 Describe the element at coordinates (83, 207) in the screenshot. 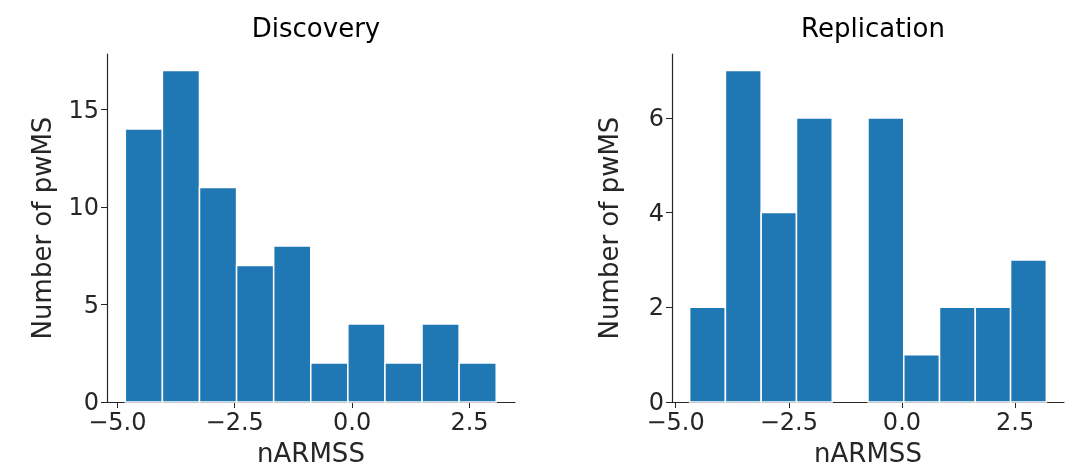

I see `y-tick-label: 10` at that location.